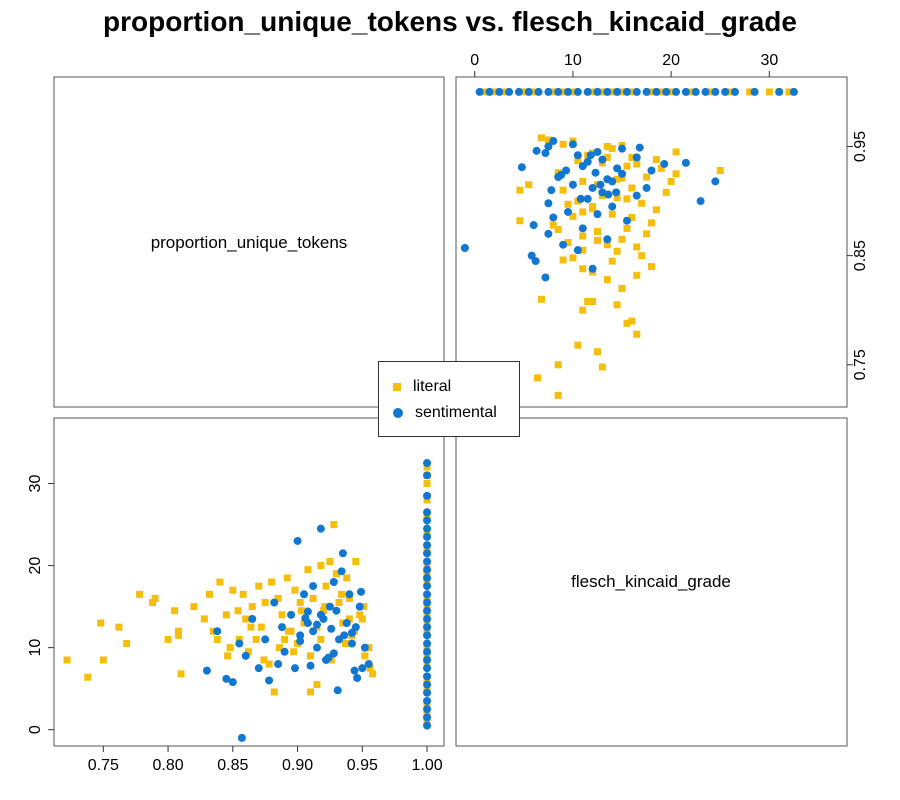 This screenshot has height=800, width=900. What do you see at coordinates (474, 60) in the screenshot?
I see `top-tick-label: 0` at bounding box center [474, 60].